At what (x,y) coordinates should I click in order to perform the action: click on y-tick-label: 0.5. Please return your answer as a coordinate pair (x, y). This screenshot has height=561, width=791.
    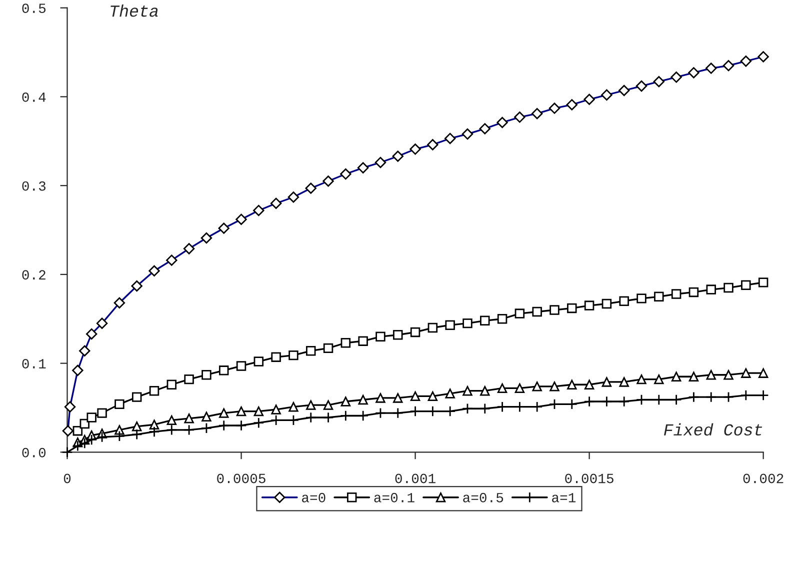
    Looking at the image, I should click on (34, 9).